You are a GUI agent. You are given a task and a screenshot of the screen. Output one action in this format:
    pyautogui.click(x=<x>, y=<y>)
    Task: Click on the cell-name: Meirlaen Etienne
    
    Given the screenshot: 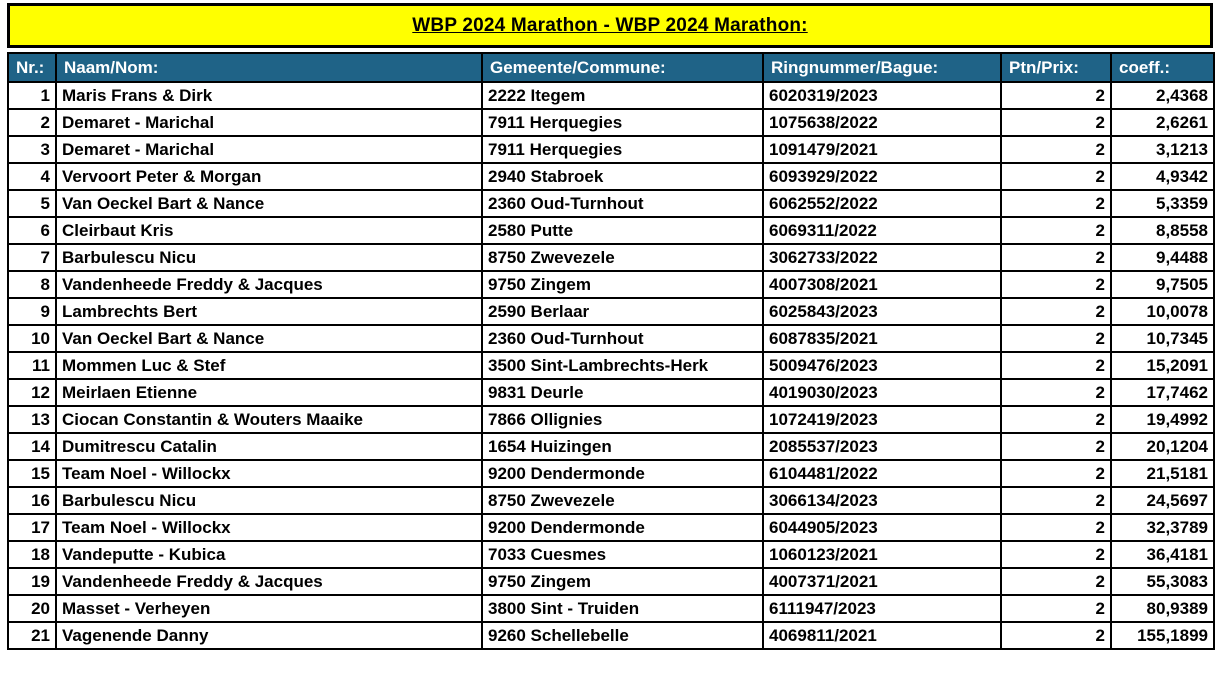 What is the action you would take?
    pyautogui.click(x=269, y=392)
    